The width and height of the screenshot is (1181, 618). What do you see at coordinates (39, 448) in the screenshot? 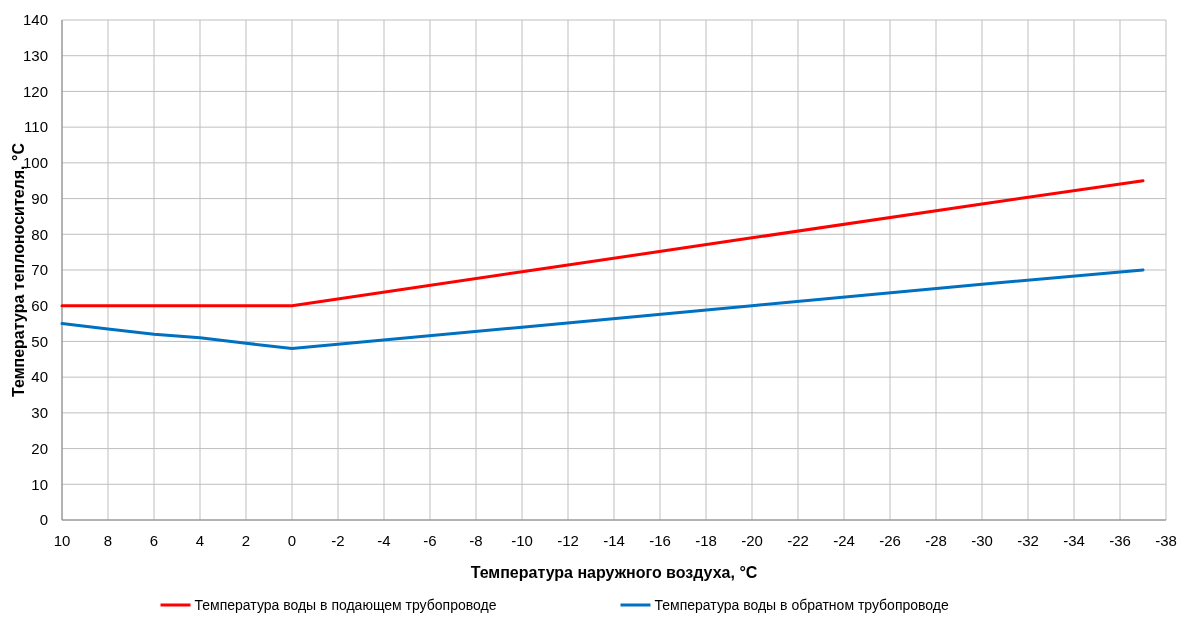
I see `y-tick-label: 20` at bounding box center [39, 448].